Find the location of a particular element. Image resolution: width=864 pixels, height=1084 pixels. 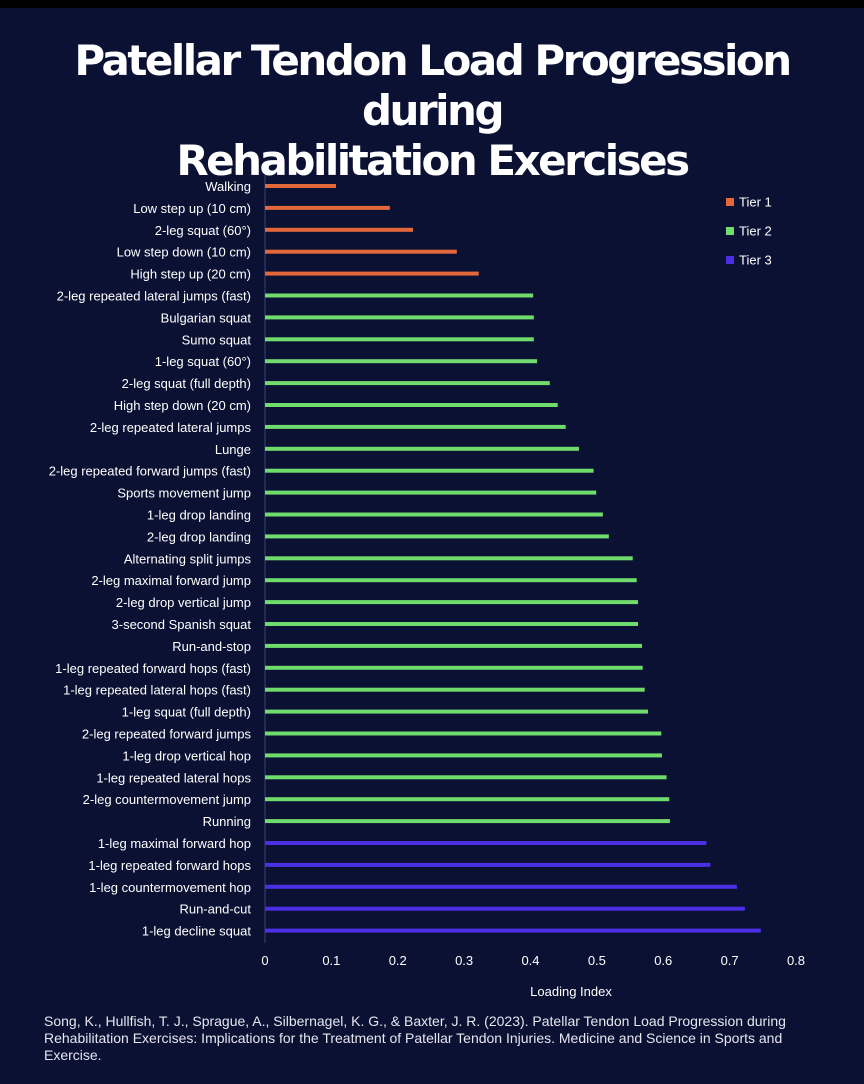

category-label: Sports movement jump is located at coordinates (184, 493).